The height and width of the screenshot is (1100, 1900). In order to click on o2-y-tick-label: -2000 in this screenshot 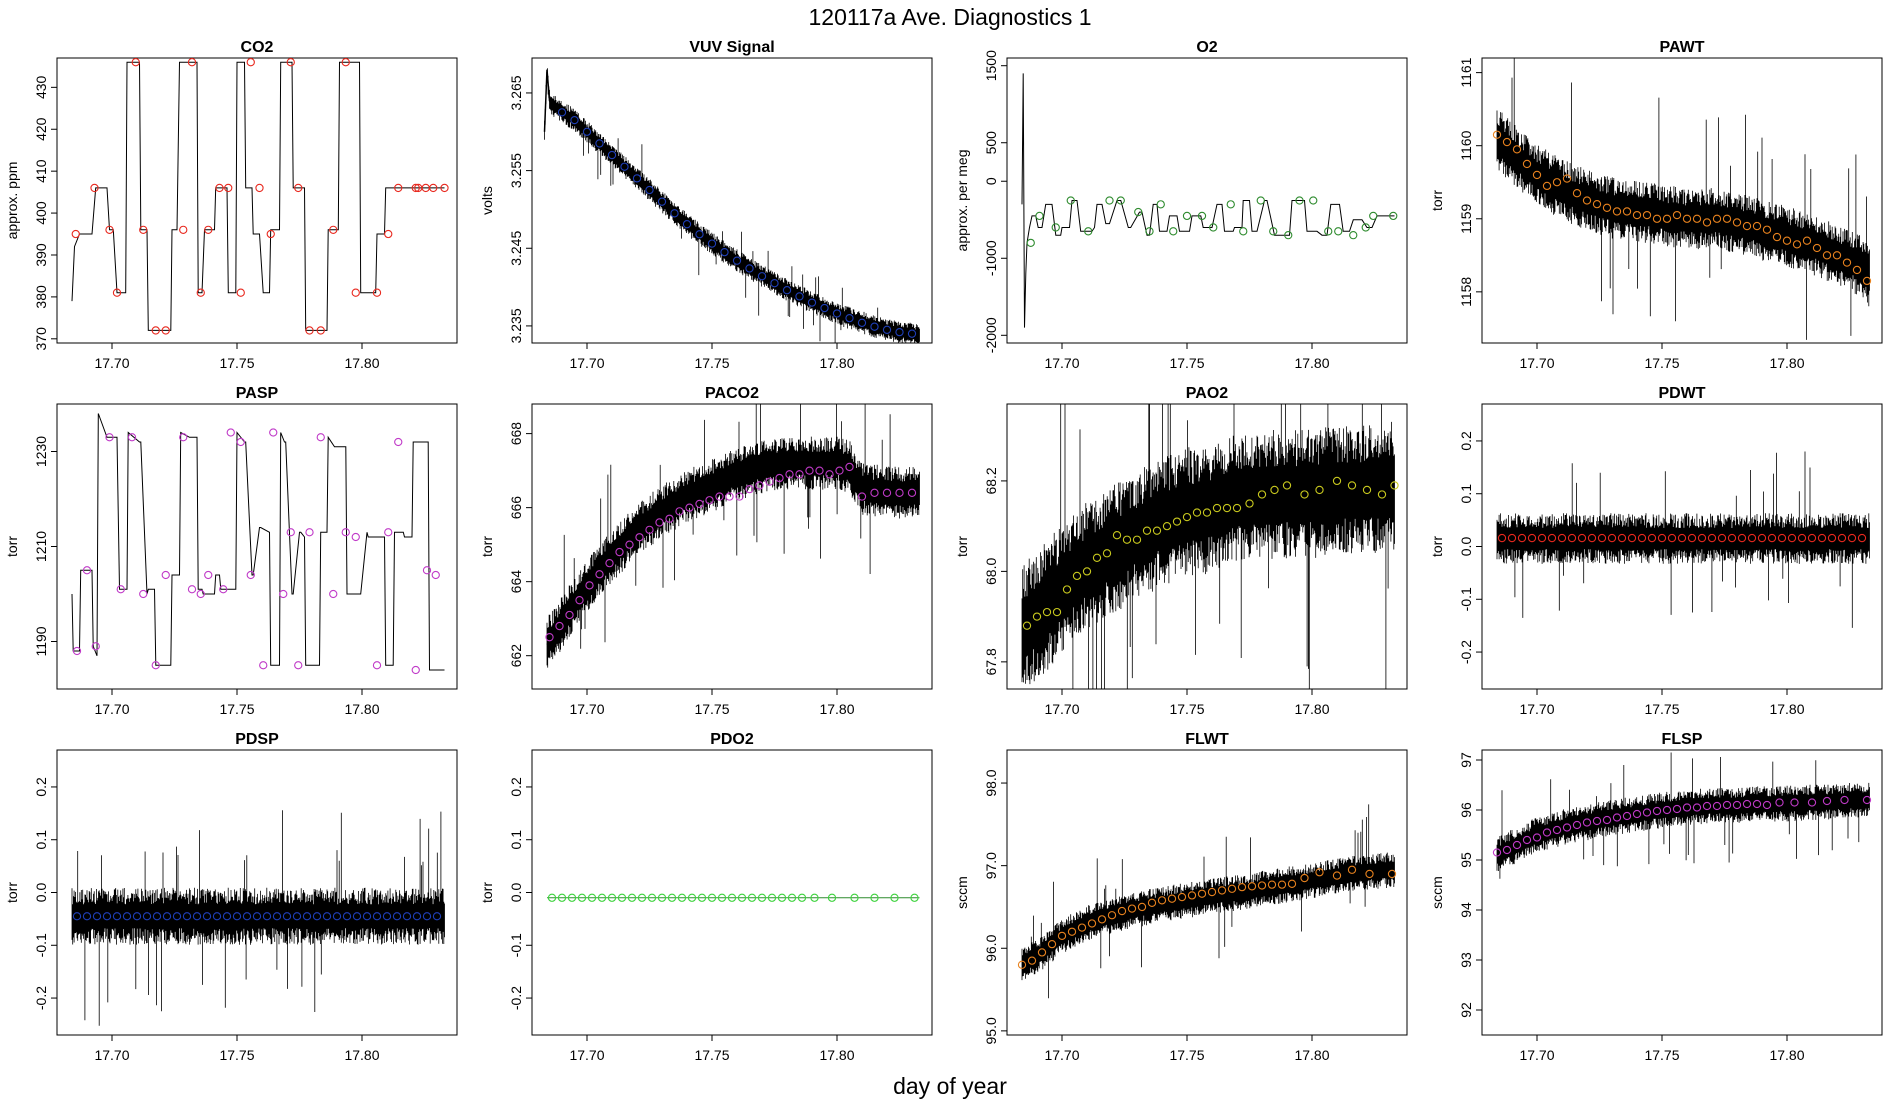, I will do `click(991, 335)`.